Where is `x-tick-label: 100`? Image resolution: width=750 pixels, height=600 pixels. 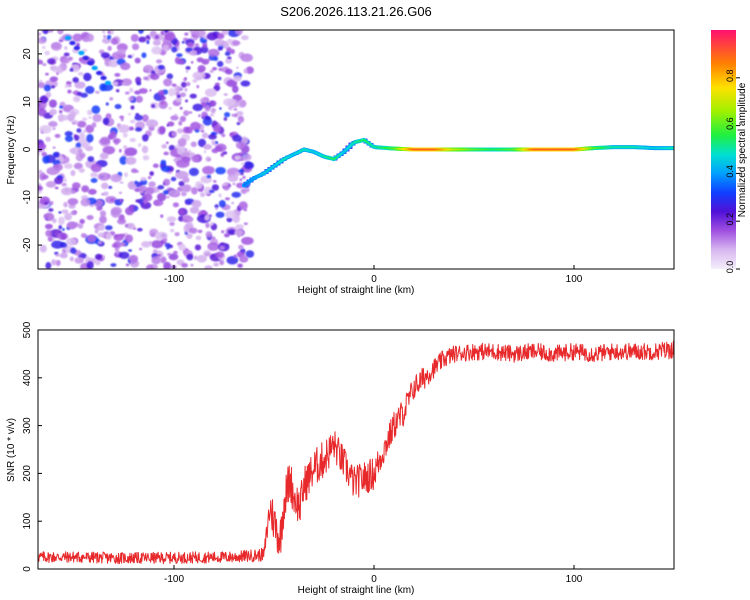 x-tick-label: 100 is located at coordinates (574, 279).